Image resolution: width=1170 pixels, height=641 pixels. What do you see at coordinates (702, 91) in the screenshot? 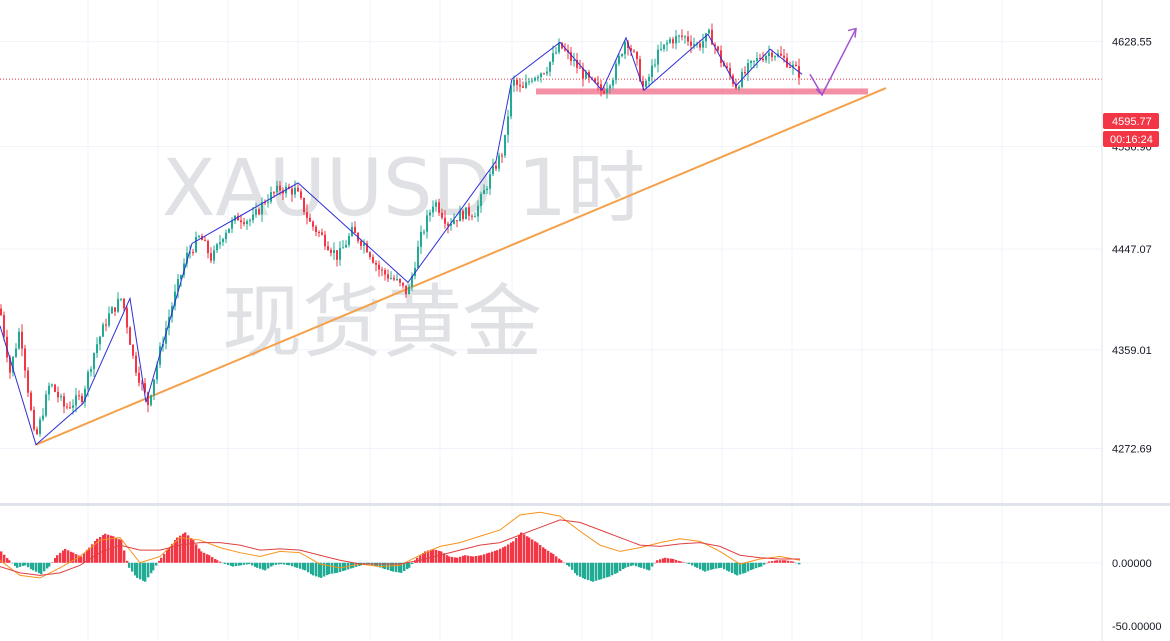
I see `support-zone` at bounding box center [702, 91].